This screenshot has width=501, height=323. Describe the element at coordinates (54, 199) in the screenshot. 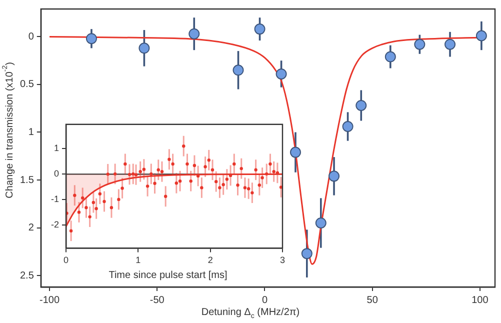

I see `y-tick-label: -1` at that location.